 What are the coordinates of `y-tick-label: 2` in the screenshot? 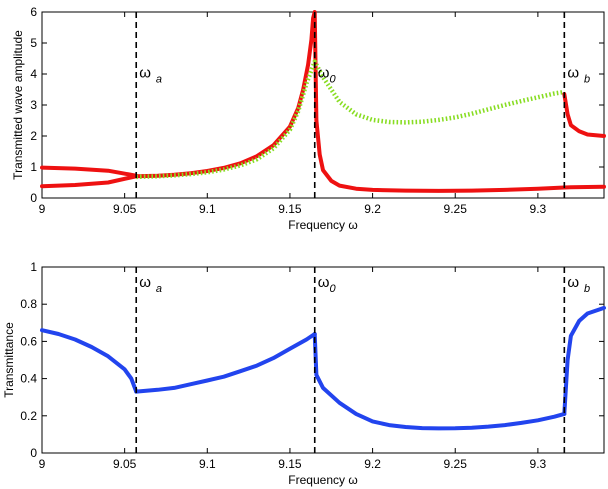 It's located at (33, 136).